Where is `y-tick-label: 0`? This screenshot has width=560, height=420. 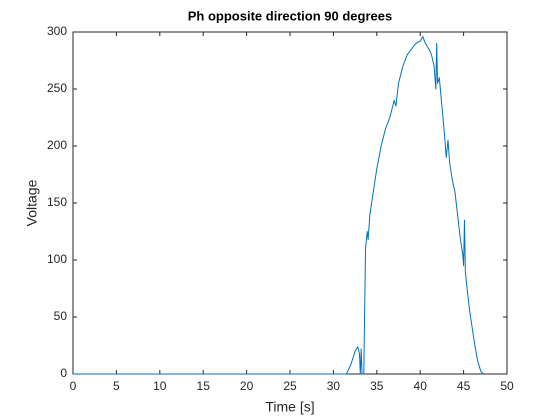 y-tick-label: 0 is located at coordinates (63, 373).